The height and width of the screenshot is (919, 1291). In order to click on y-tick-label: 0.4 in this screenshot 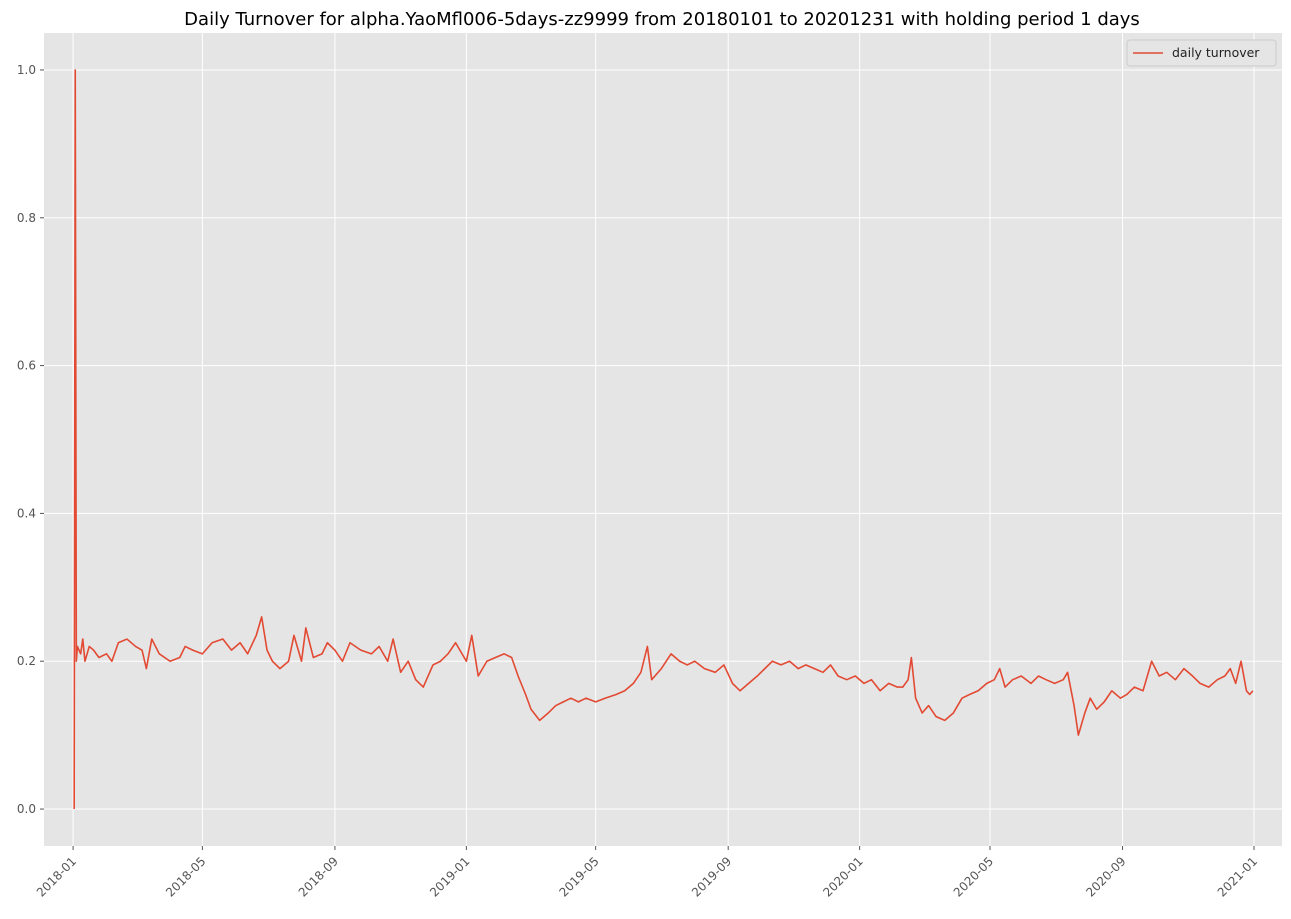, I will do `click(26, 513)`.